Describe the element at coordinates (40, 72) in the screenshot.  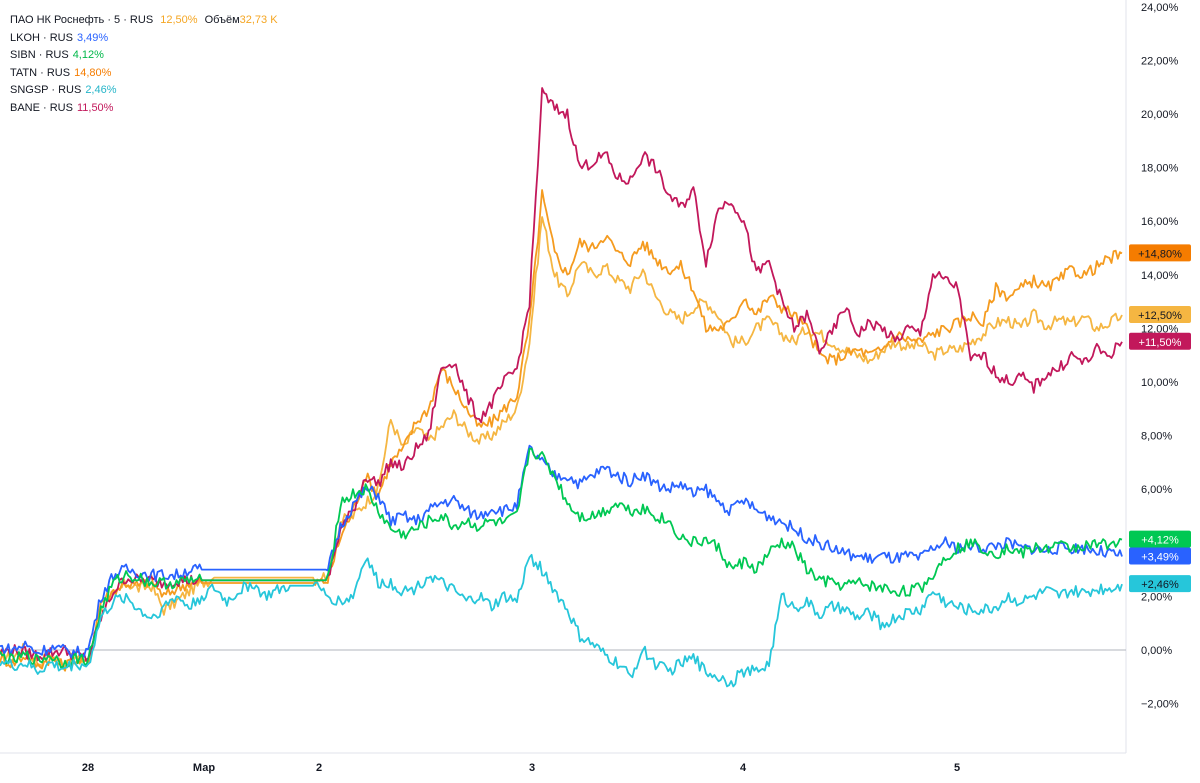
I see `legend-tatn-name: TATN · RUS` at that location.